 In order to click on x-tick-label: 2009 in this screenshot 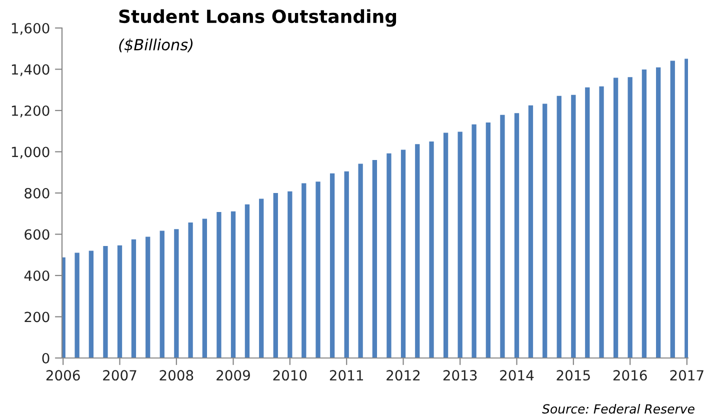, I will do `click(233, 375)`.